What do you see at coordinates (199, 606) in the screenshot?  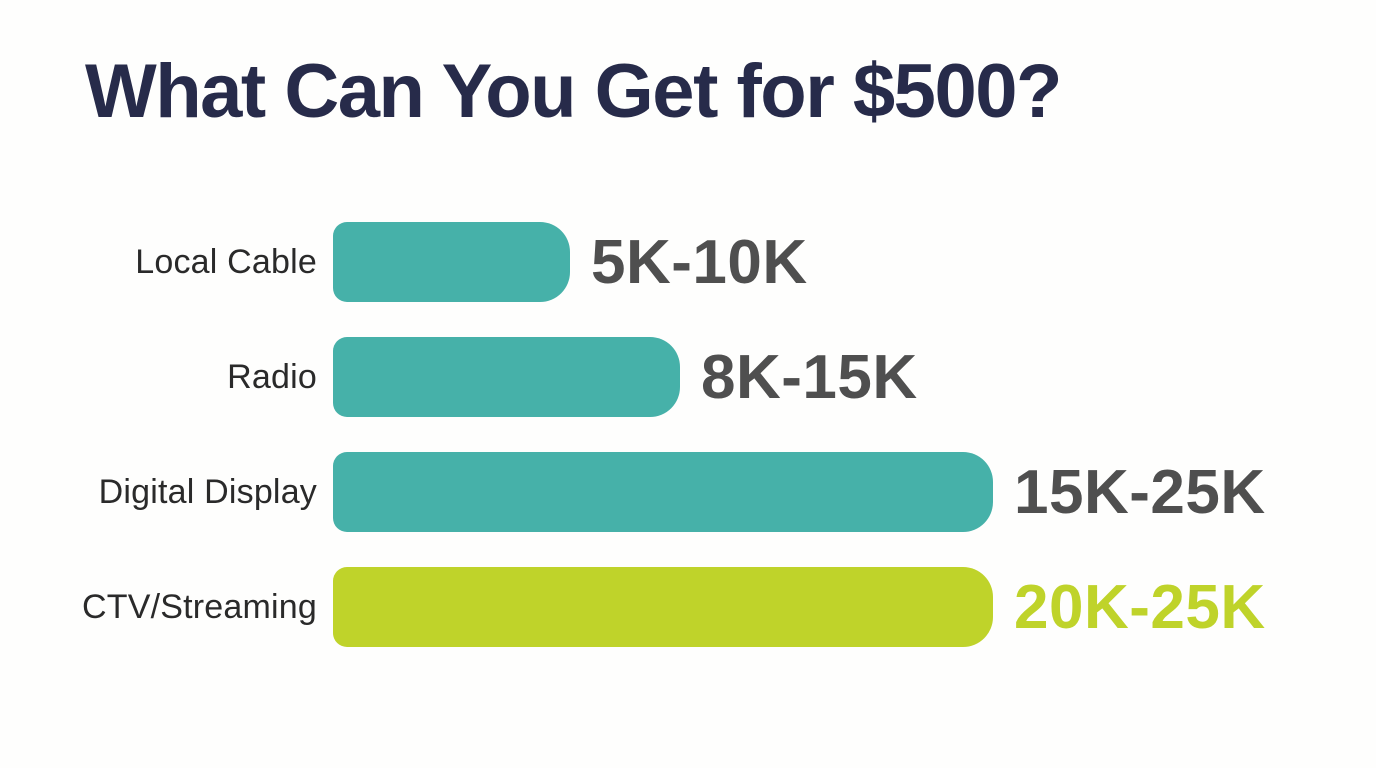 I see `category-label: CTV/Streaming` at bounding box center [199, 606].